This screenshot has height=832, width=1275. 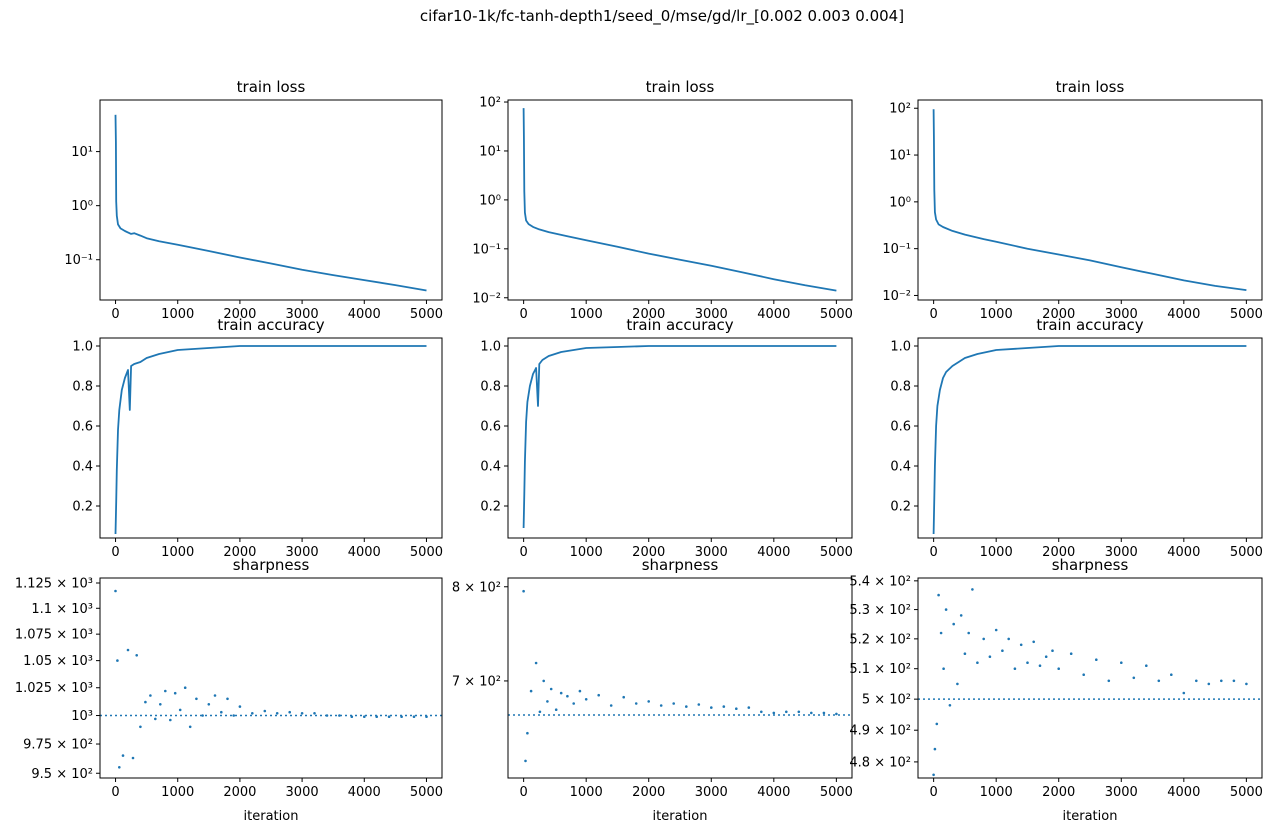 What do you see at coordinates (680, 87) in the screenshot?
I see `subplot-title: train loss` at bounding box center [680, 87].